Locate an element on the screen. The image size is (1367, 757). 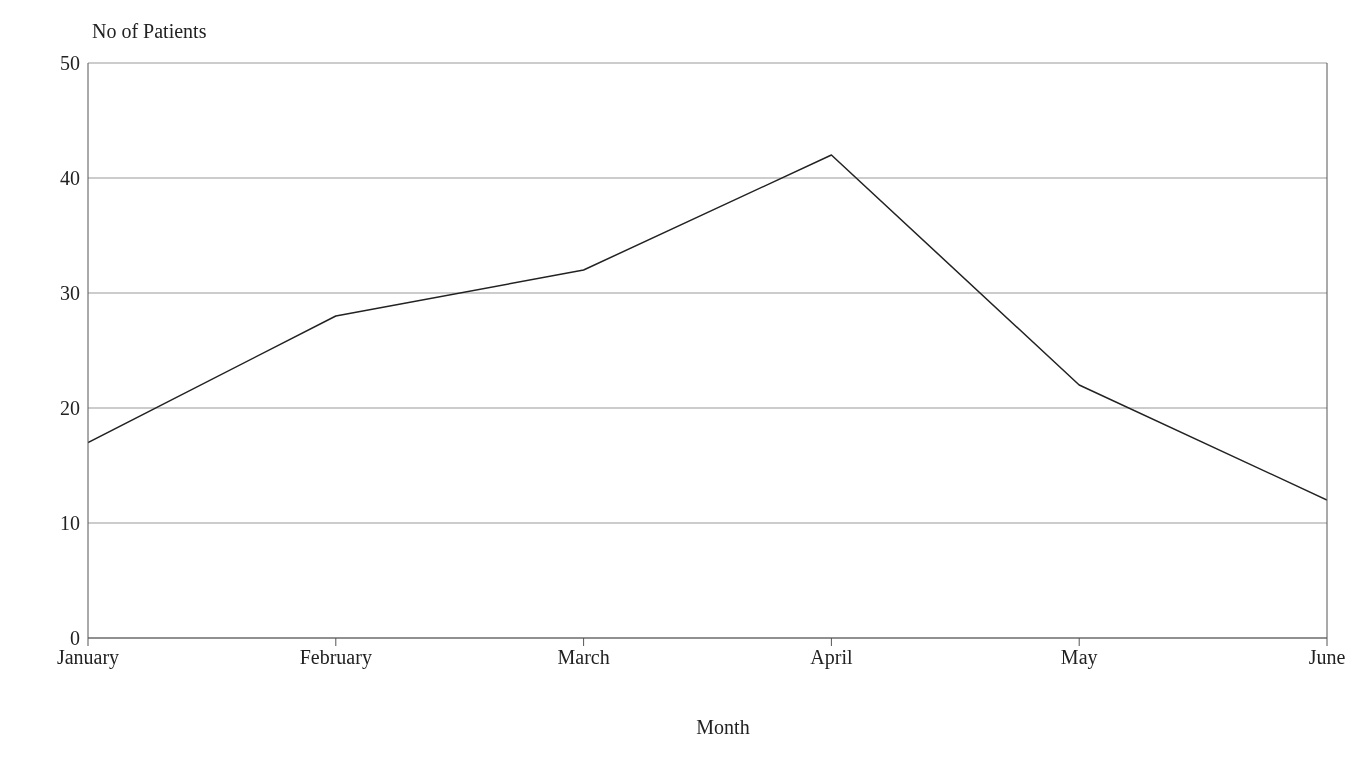
x-tick-label: May is located at coordinates (1079, 658).